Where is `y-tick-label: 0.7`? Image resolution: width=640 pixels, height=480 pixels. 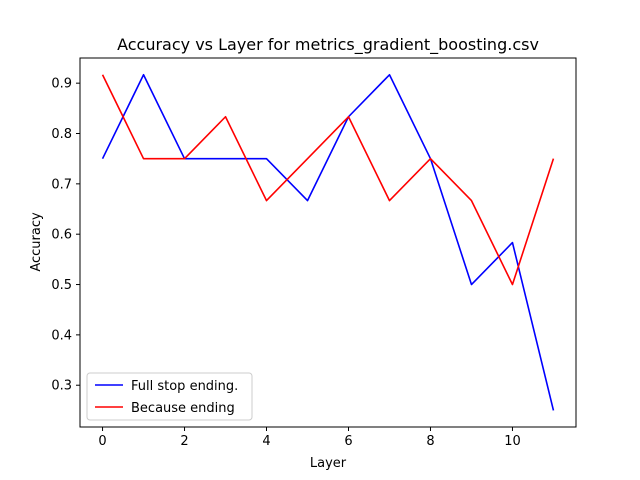 y-tick-label: 0.7 is located at coordinates (61, 184).